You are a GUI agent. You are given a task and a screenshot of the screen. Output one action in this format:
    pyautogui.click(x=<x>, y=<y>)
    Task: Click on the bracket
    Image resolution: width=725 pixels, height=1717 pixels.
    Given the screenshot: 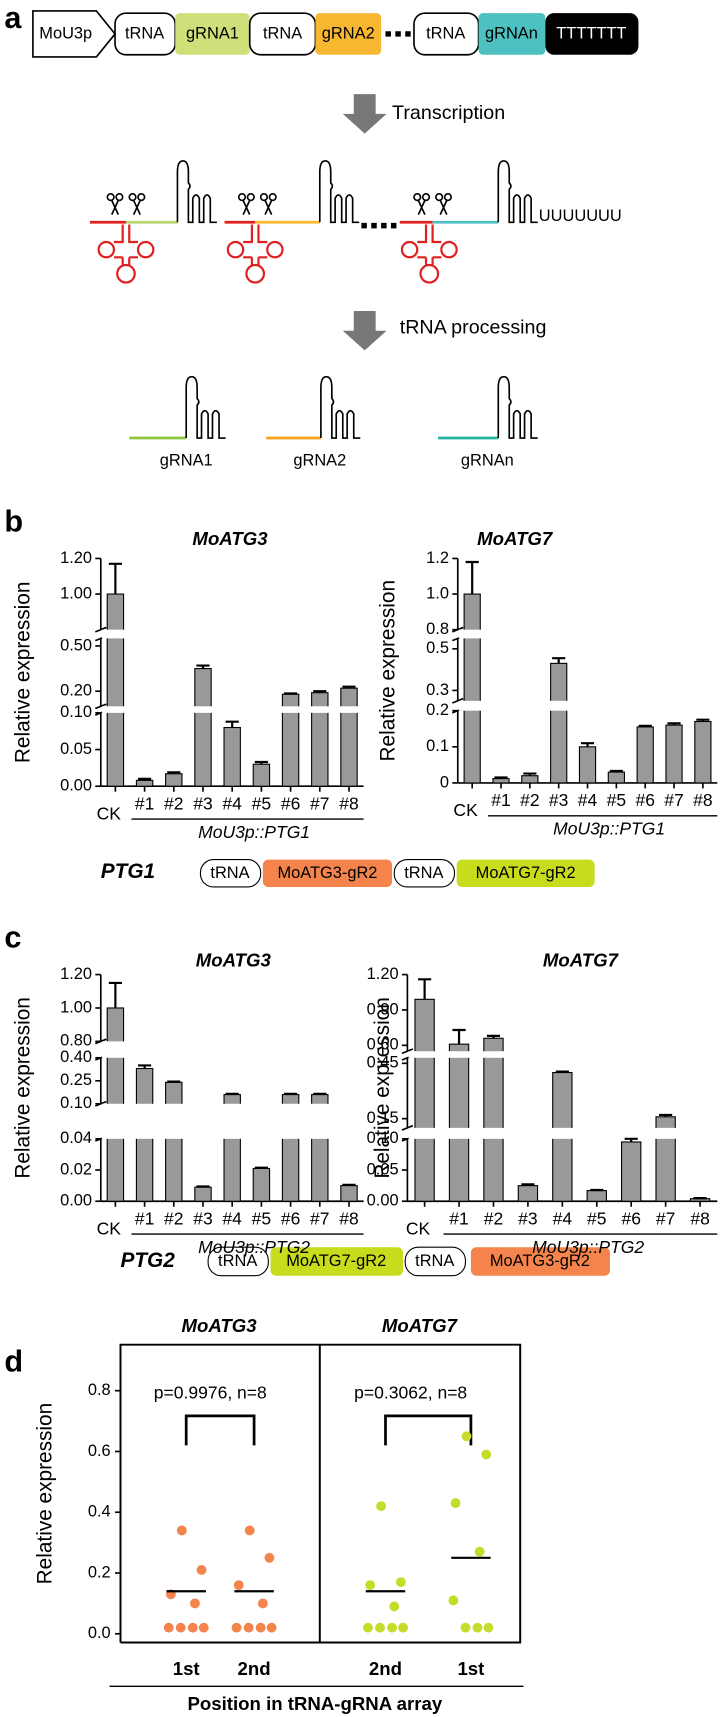 What is the action you would take?
    pyautogui.click(x=220, y=1430)
    